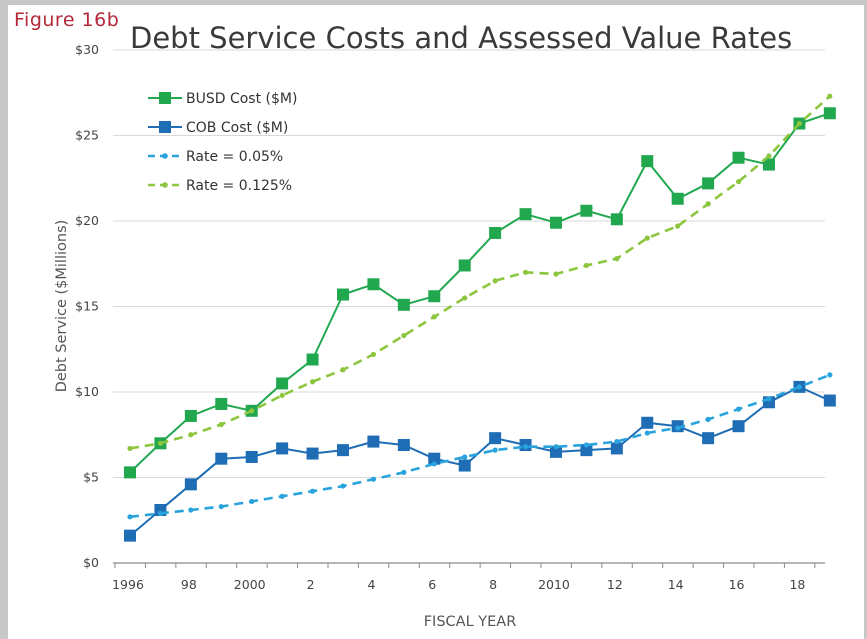 This screenshot has height=639, width=867. Describe the element at coordinates (797, 584) in the screenshot. I see `x-tick-label: 18` at that location.